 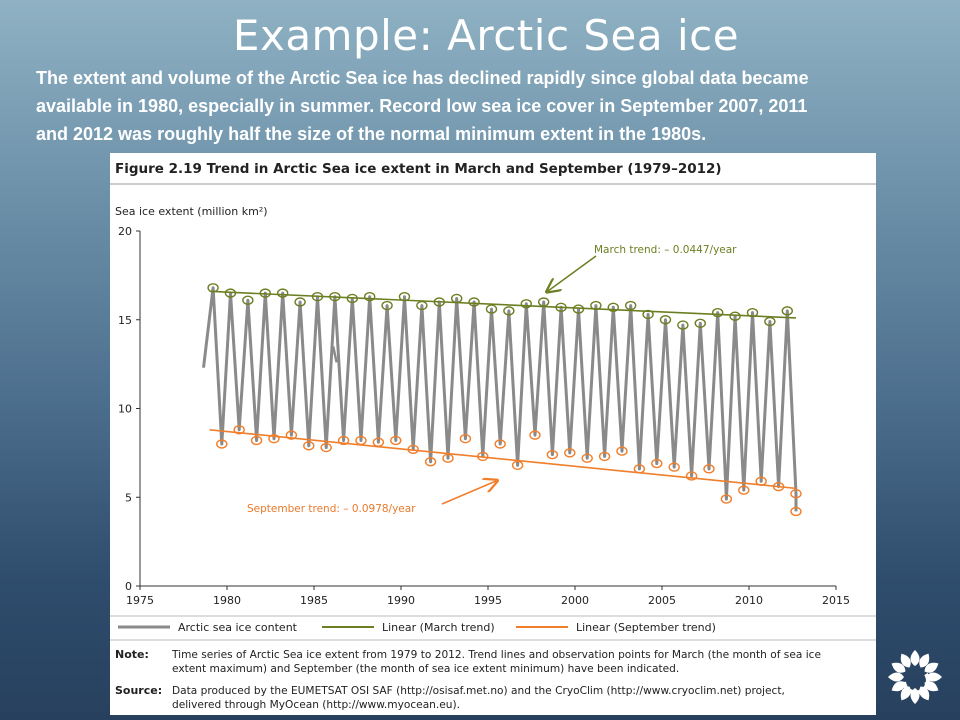 What do you see at coordinates (503, 459) in the screenshot?
I see `september-trend-line` at bounding box center [503, 459].